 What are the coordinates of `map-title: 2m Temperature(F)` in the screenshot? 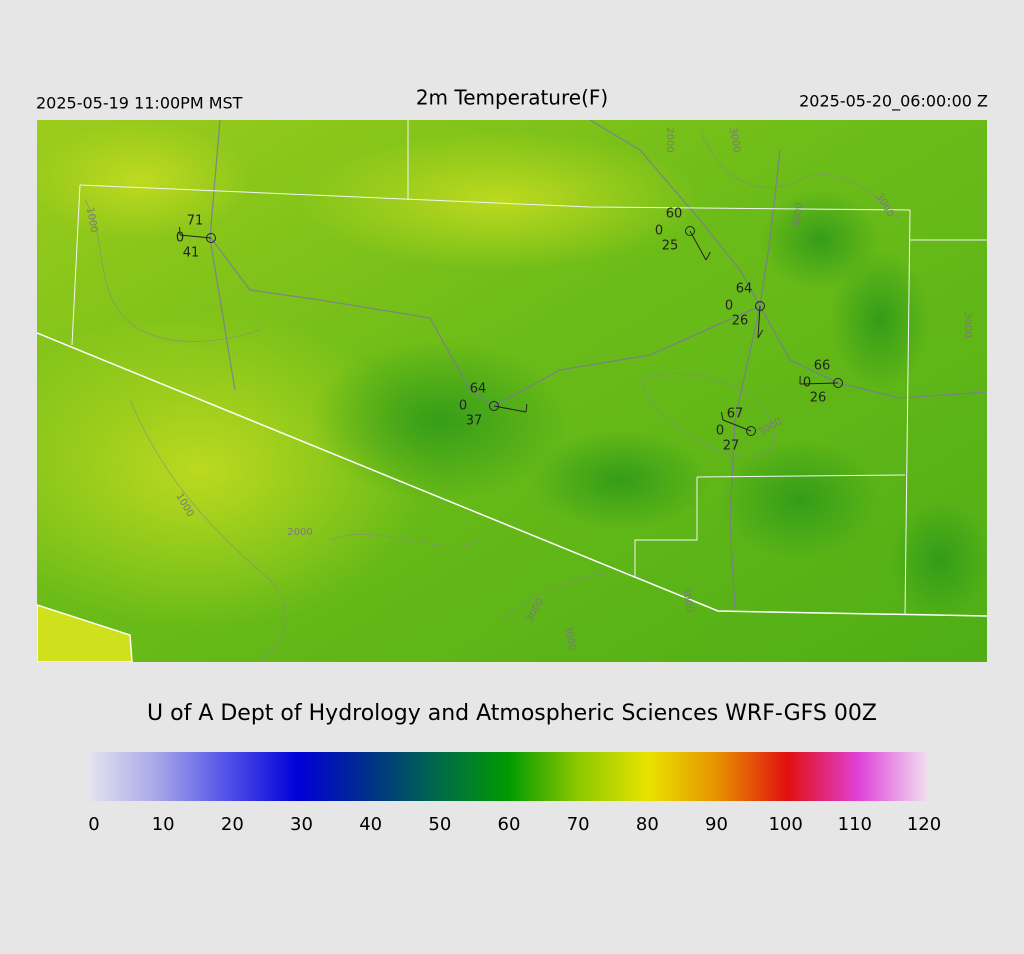 It's located at (512, 98).